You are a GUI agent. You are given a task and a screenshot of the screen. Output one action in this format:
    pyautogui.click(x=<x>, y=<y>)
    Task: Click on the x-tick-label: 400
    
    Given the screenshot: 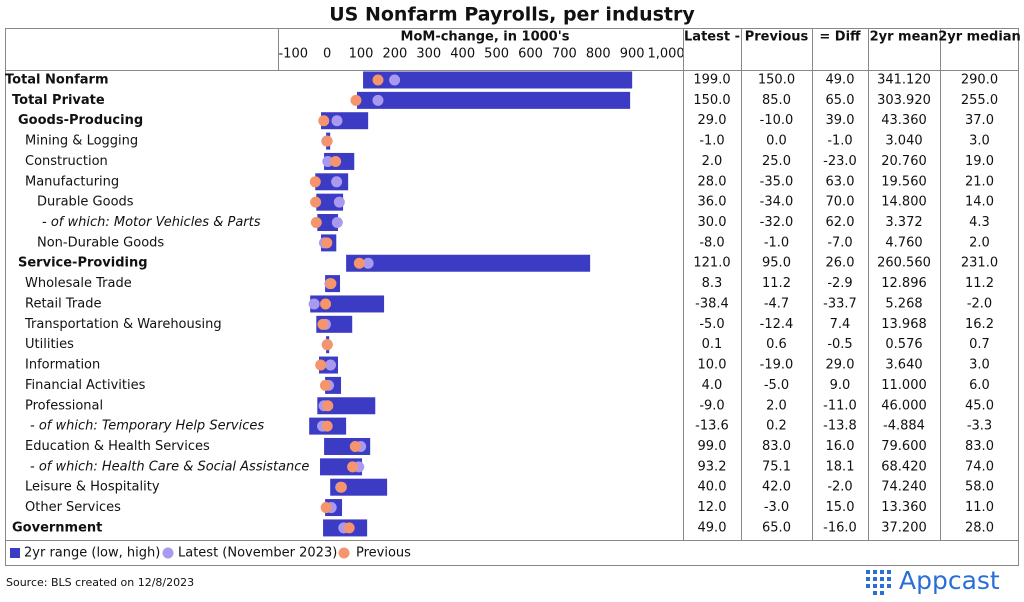 What is the action you would take?
    pyautogui.click(x=462, y=54)
    